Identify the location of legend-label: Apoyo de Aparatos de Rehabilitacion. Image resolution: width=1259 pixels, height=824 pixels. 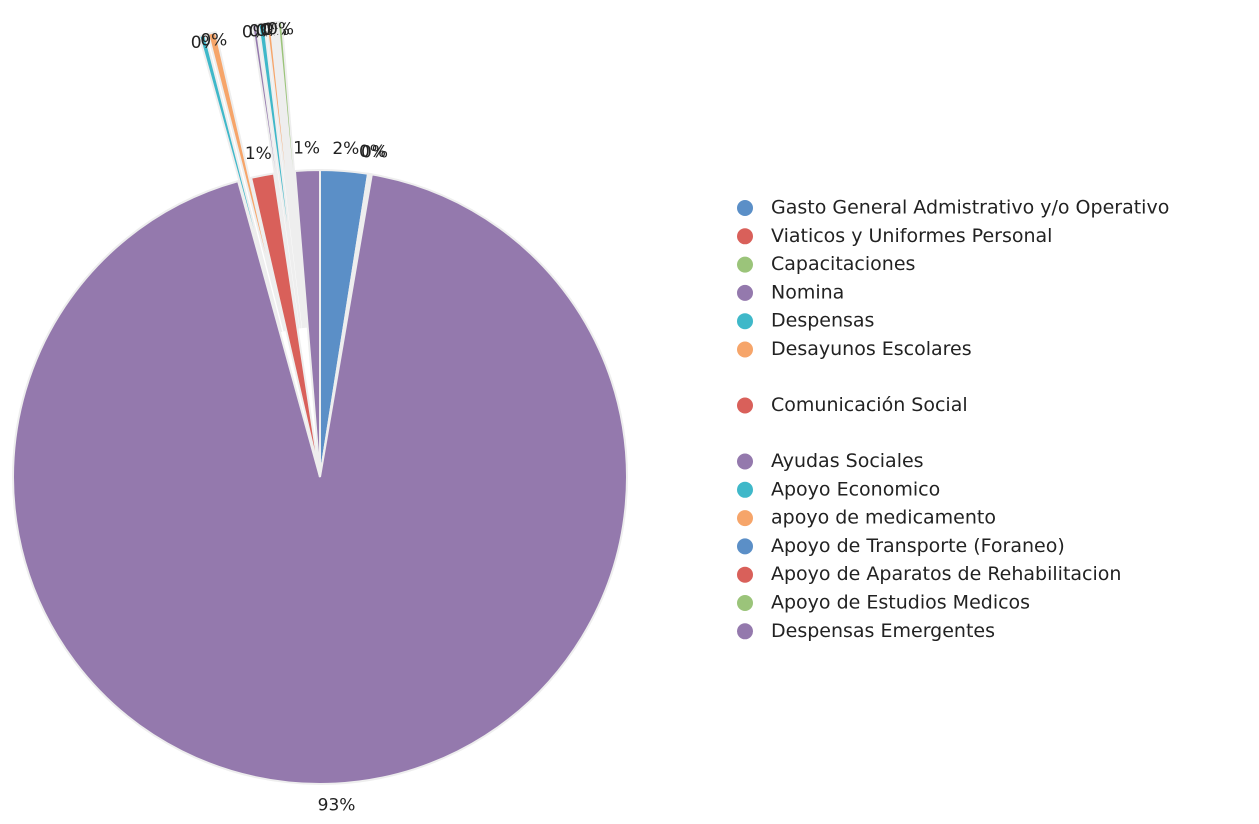
(946, 574).